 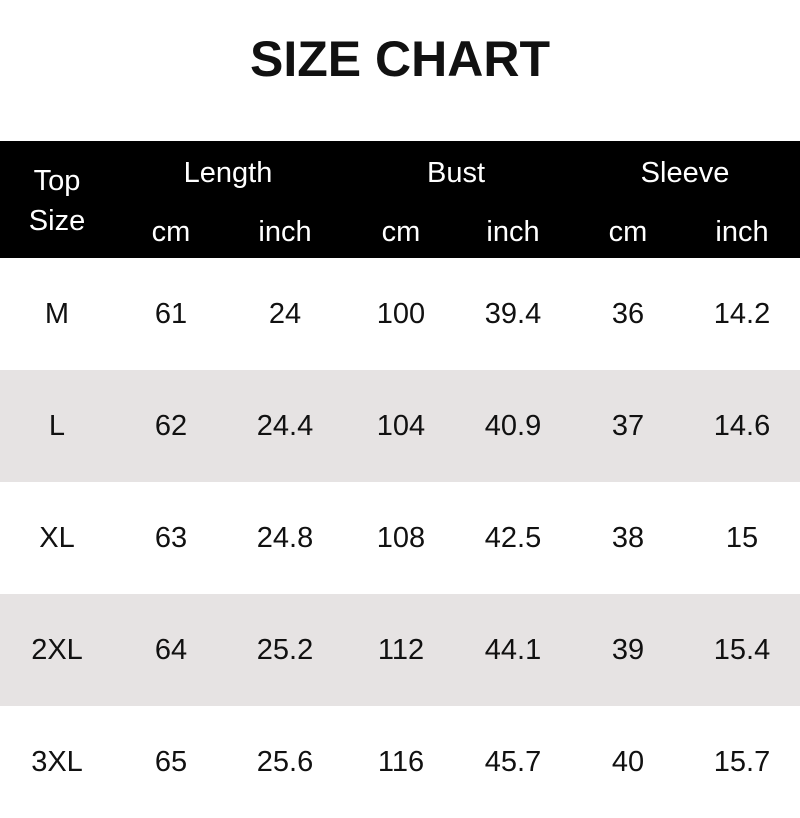 What do you see at coordinates (628, 426) in the screenshot?
I see `measurement-cell: 37` at bounding box center [628, 426].